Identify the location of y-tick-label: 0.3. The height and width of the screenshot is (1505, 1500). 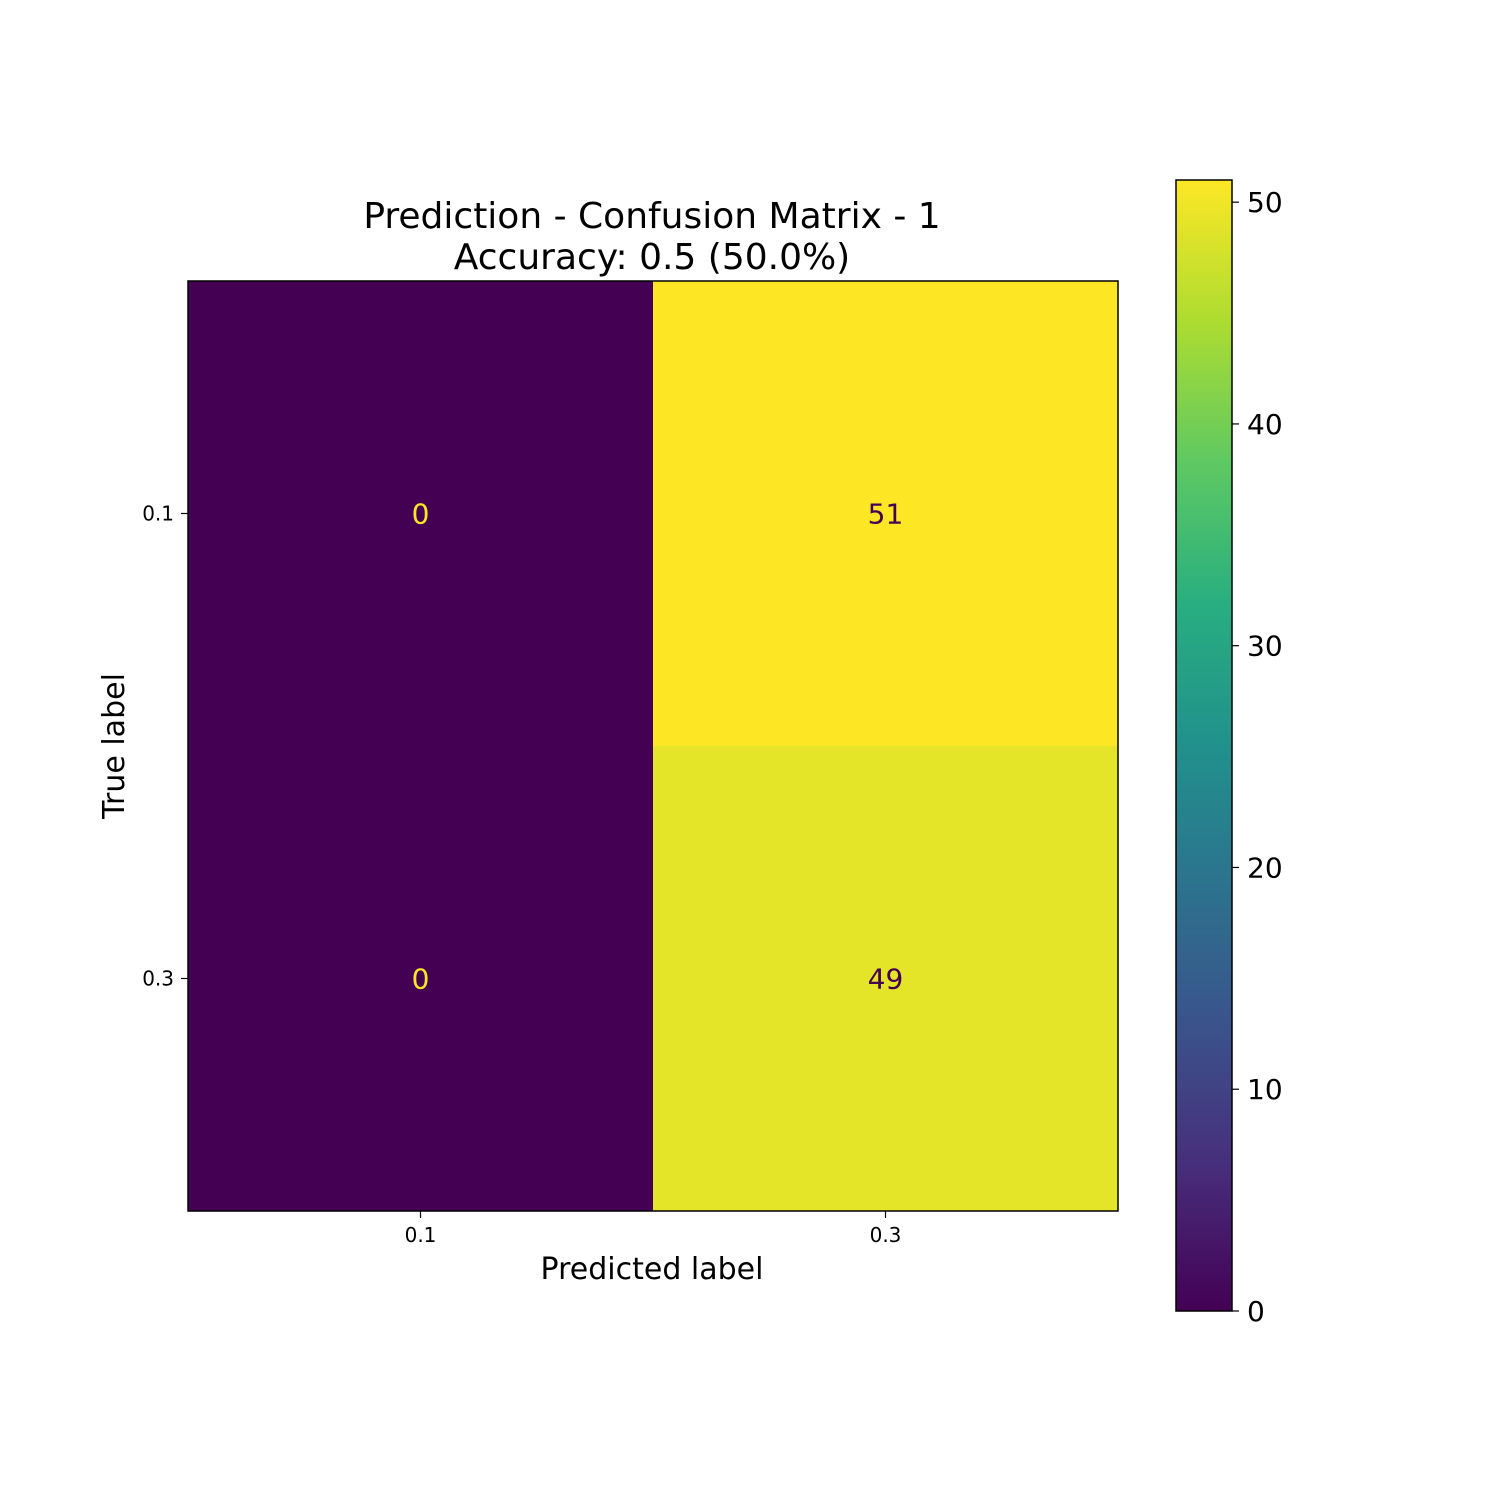
(158, 979).